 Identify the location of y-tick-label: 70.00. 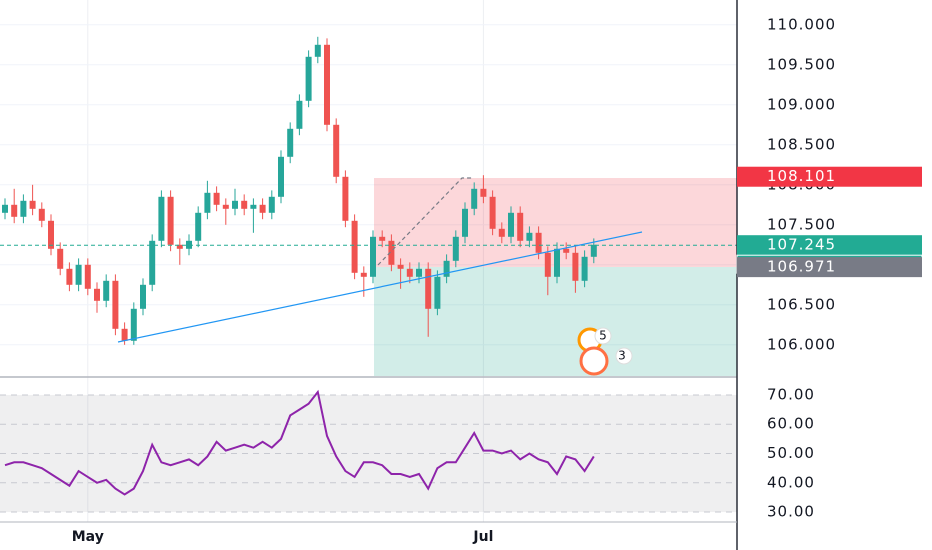
(791, 394).